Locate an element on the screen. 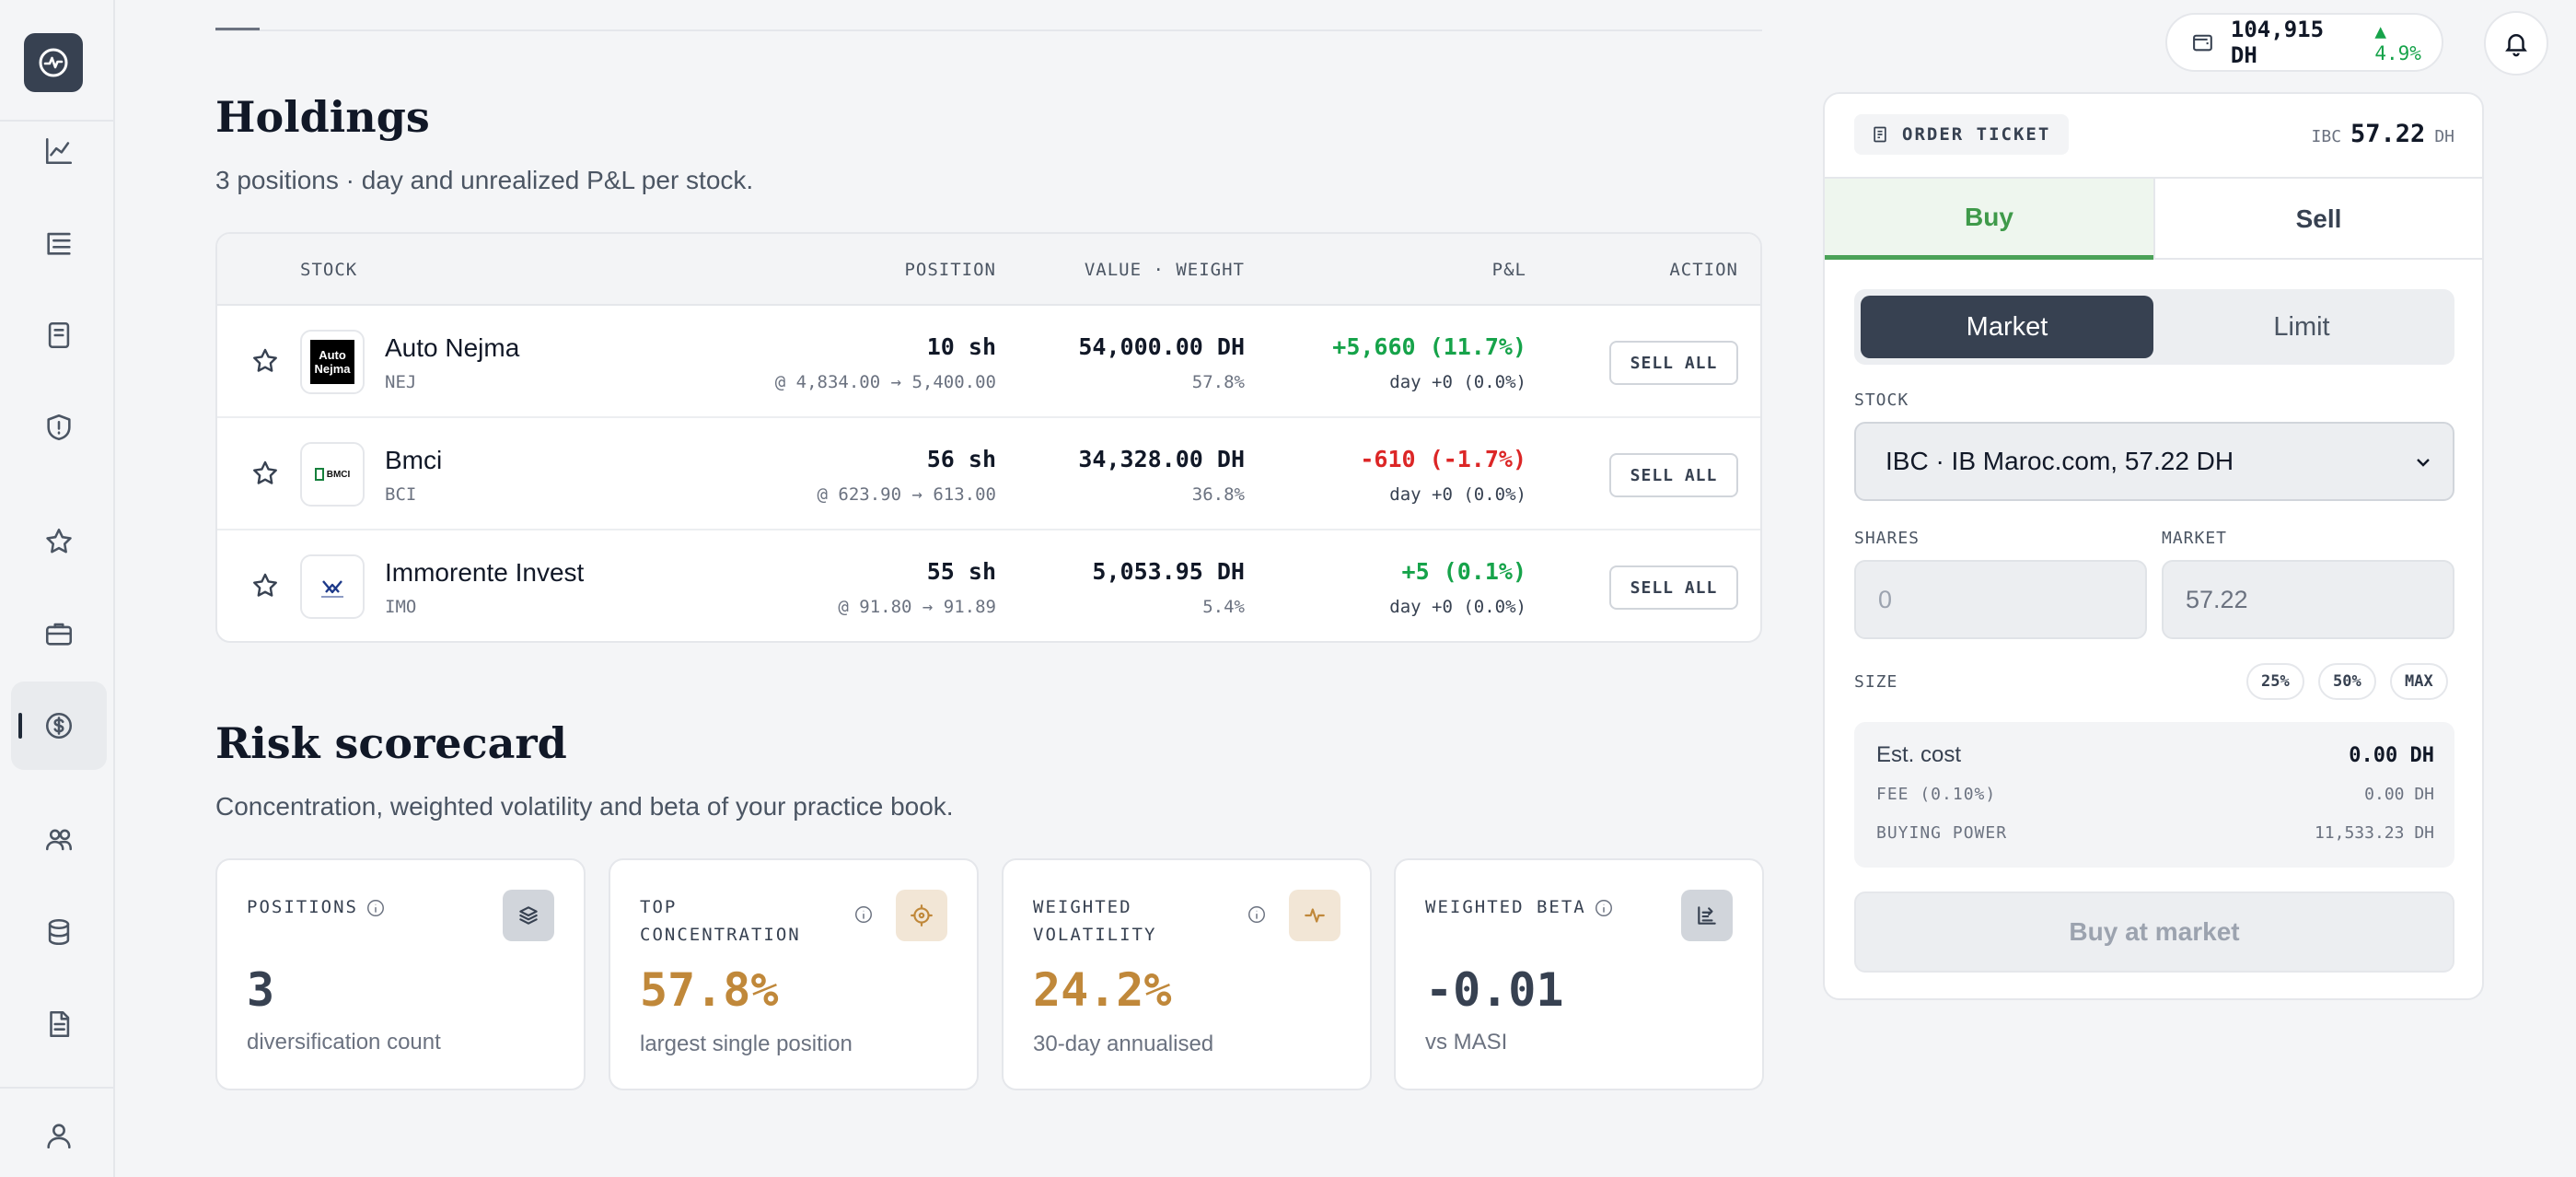 The height and width of the screenshot is (1177, 2576). risk-card-value: 24.2% is located at coordinates (1102, 990).